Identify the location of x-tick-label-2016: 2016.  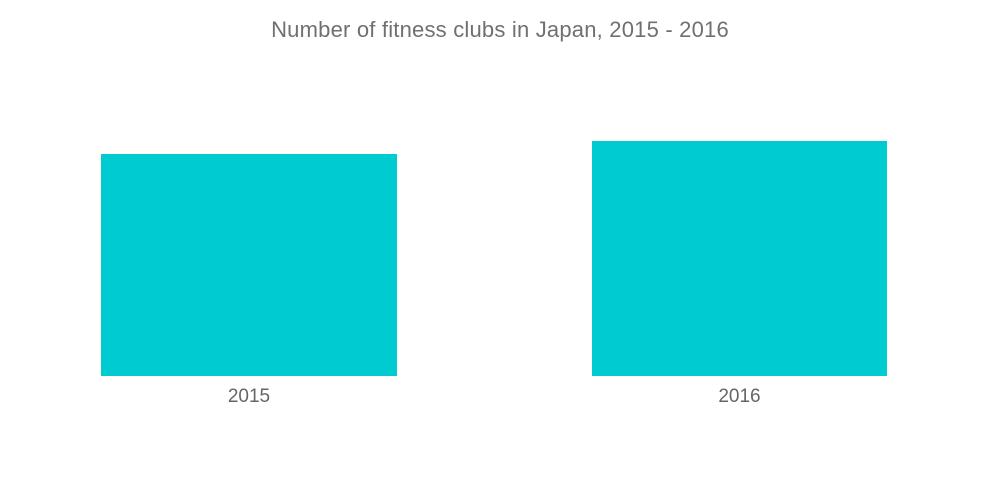
(739, 396).